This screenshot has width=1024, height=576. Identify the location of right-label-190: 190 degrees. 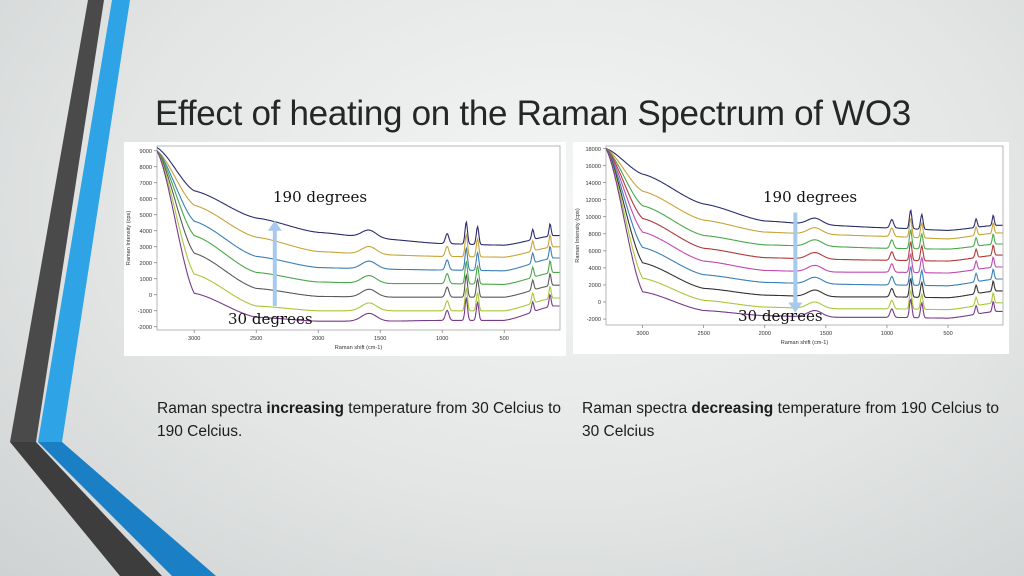
(810, 197).